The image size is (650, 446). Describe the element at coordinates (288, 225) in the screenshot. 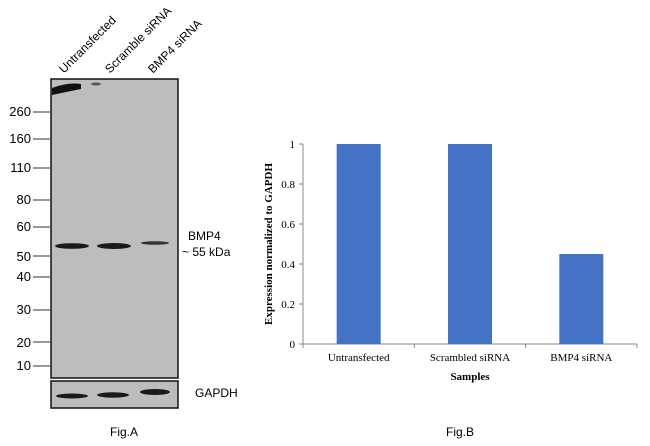

I see `y-tick-label: 0.6` at that location.